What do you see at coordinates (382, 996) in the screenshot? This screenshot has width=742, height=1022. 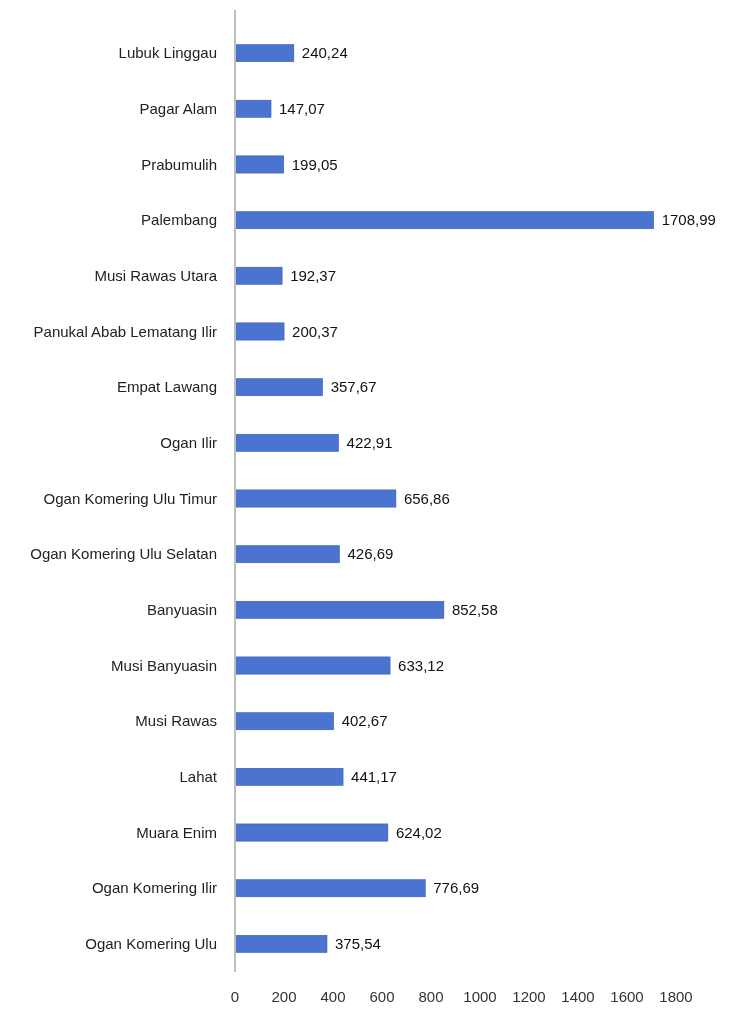 I see `x-tick-label: 600` at bounding box center [382, 996].